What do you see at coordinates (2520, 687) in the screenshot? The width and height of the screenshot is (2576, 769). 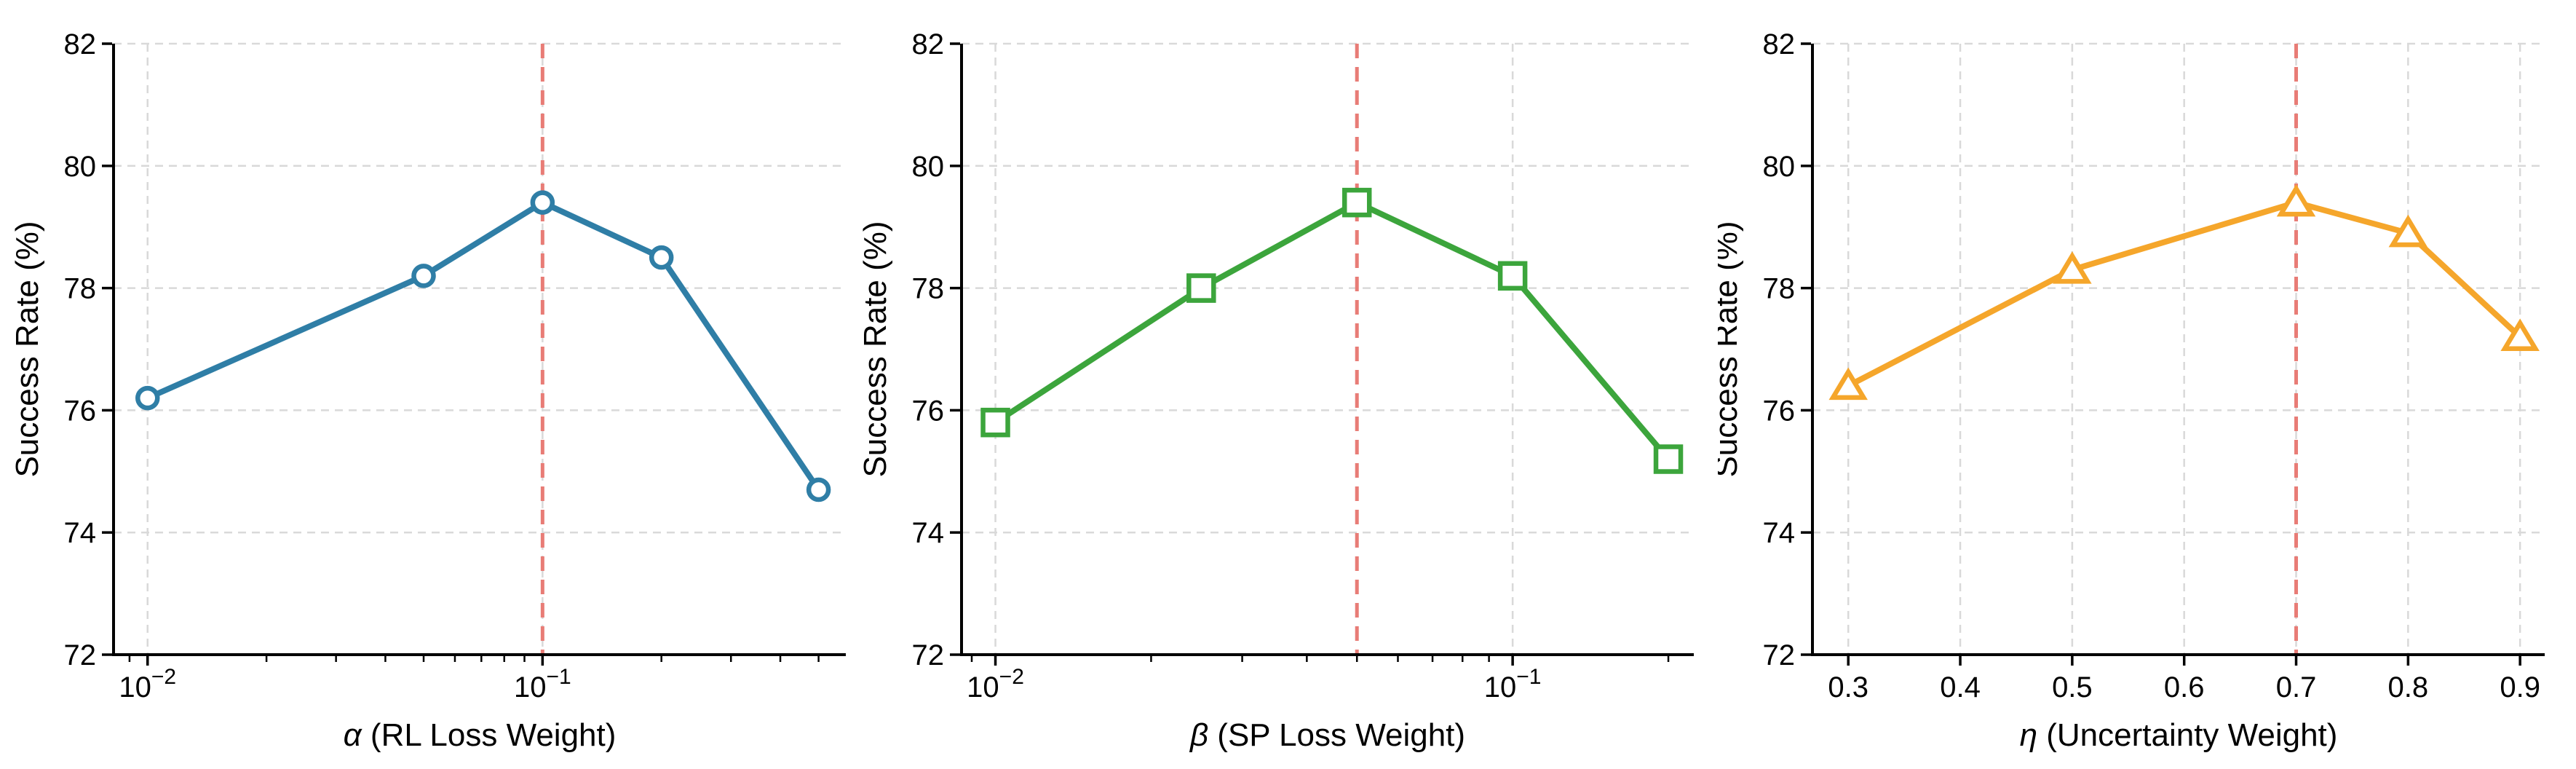 I see `x-tick-label: 0.9` at bounding box center [2520, 687].